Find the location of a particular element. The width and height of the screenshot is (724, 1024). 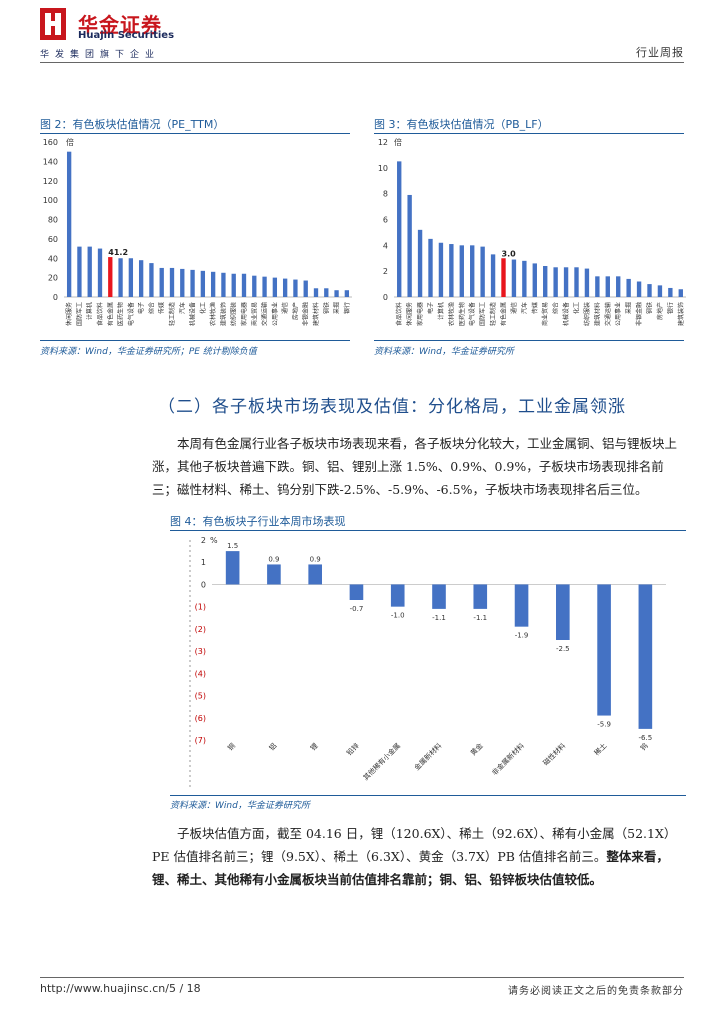

data-label: -2.5 is located at coordinates (563, 649).